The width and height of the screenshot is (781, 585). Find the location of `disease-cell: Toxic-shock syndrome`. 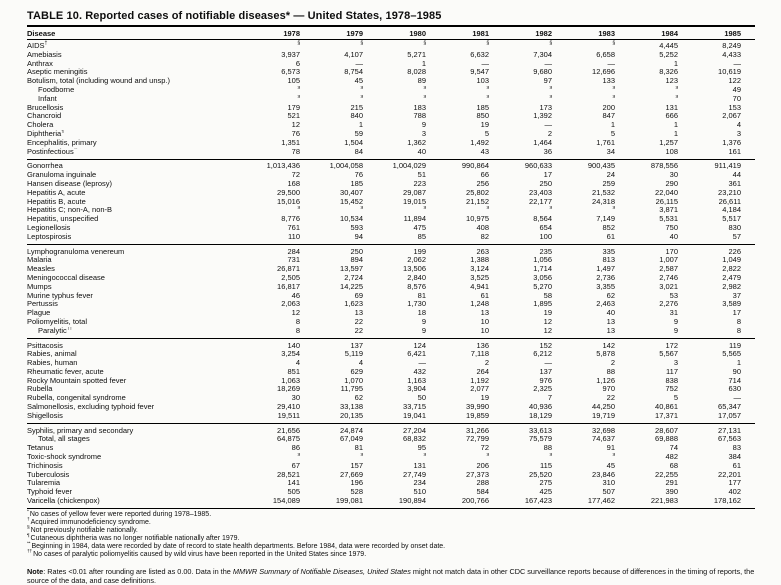

disease-cell: Toxic-shock syndrome is located at coordinates (64, 457).